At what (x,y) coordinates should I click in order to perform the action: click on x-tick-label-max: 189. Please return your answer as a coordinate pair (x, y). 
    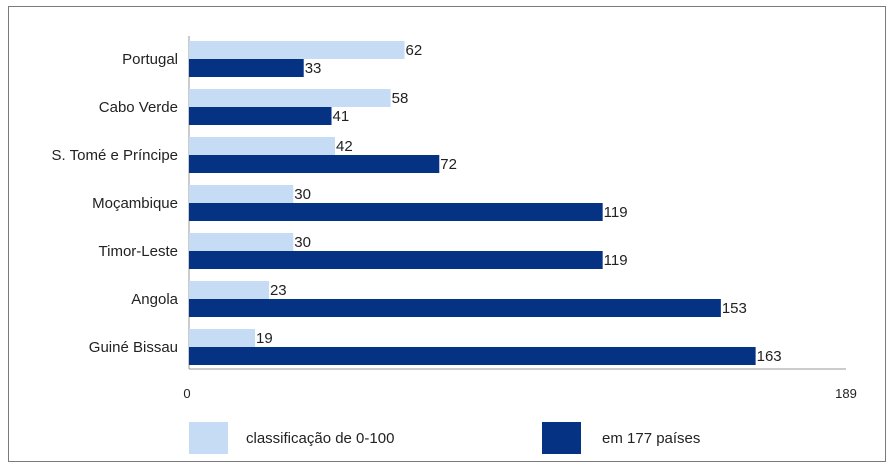
    Looking at the image, I should click on (846, 393).